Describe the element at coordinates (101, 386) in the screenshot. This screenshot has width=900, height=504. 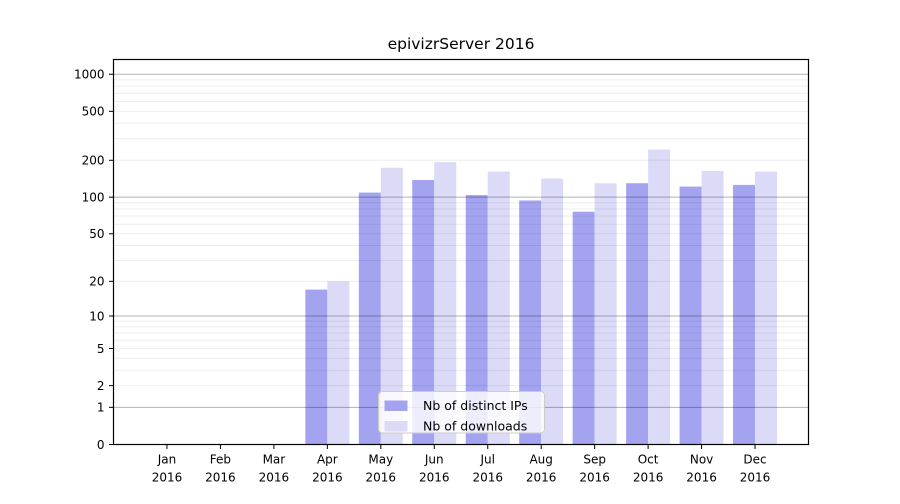
I see `y-tick-label: 2` at that location.